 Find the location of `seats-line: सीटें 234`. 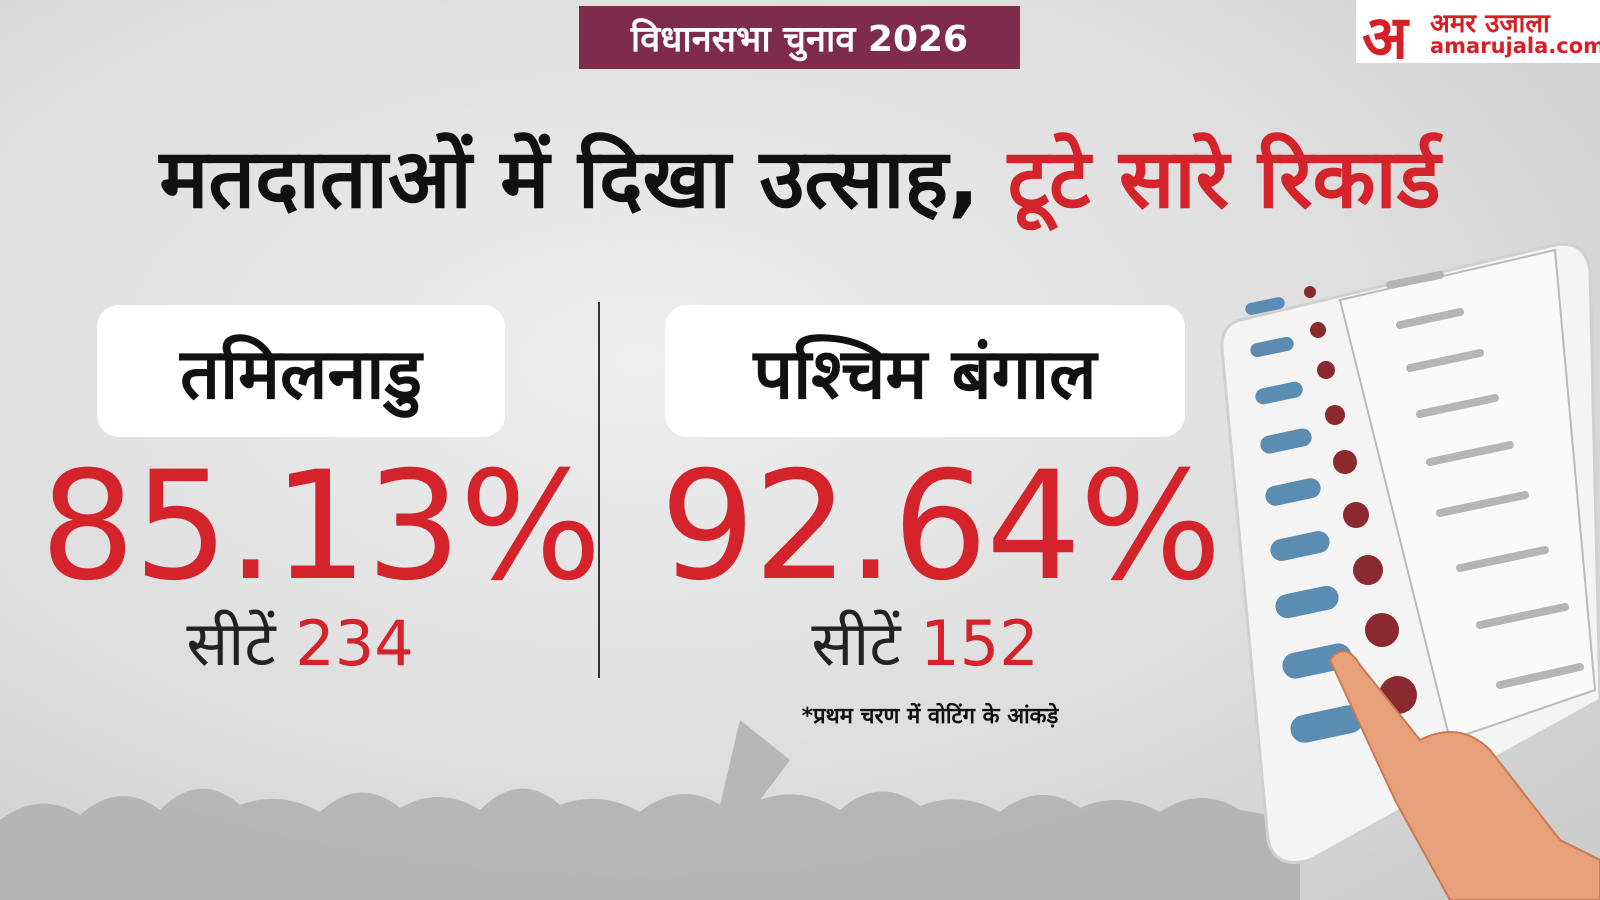

seats-line: सीटें 234 is located at coordinates (300, 642).